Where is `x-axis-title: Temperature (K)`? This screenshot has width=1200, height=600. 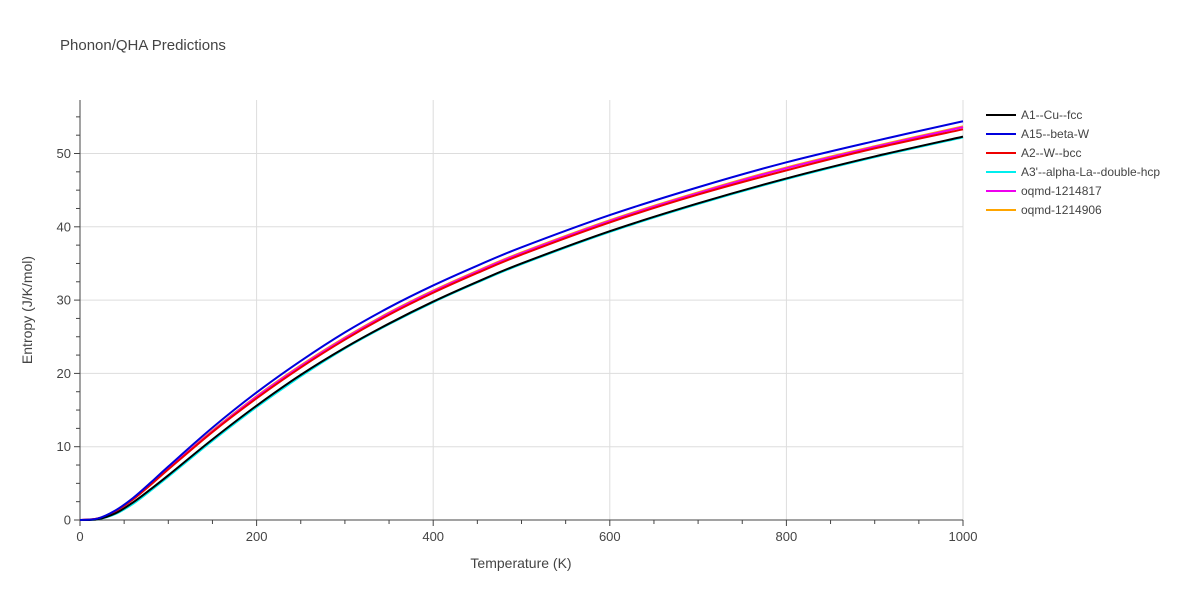 x-axis-title: Temperature (K) is located at coordinates (520, 563).